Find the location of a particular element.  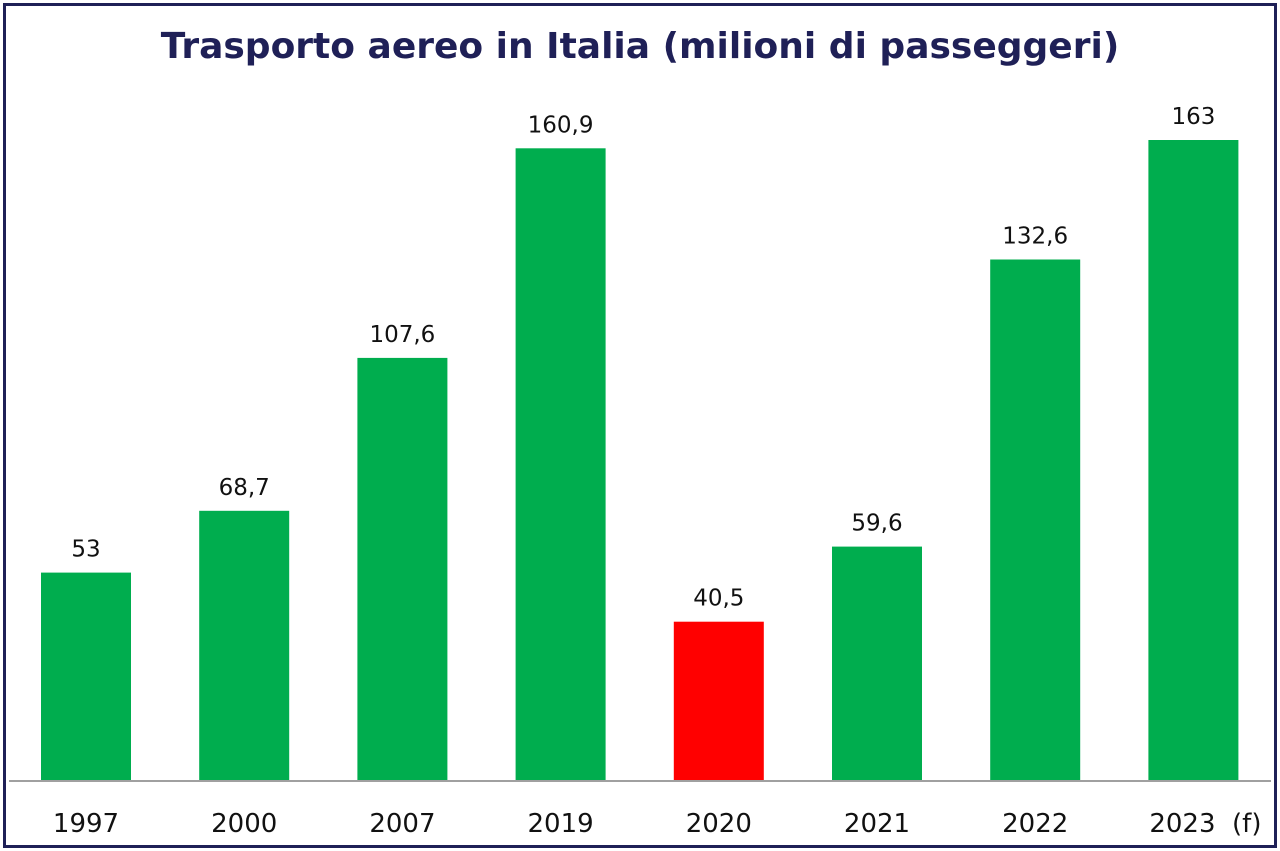

bar-2020 is located at coordinates (718, 701).